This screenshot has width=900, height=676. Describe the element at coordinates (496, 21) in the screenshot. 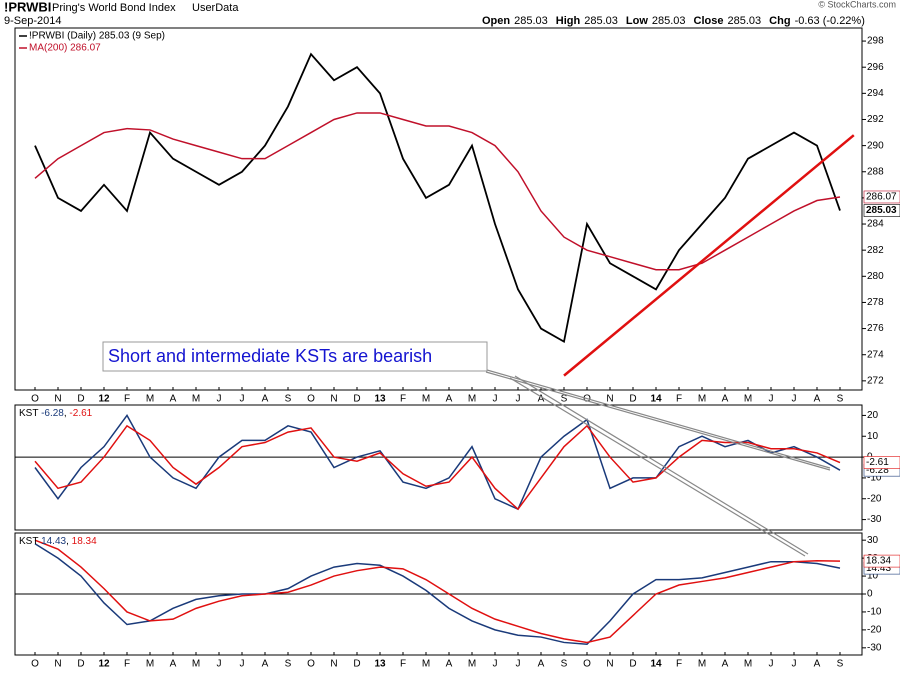

I see `quote-label: Open` at that location.